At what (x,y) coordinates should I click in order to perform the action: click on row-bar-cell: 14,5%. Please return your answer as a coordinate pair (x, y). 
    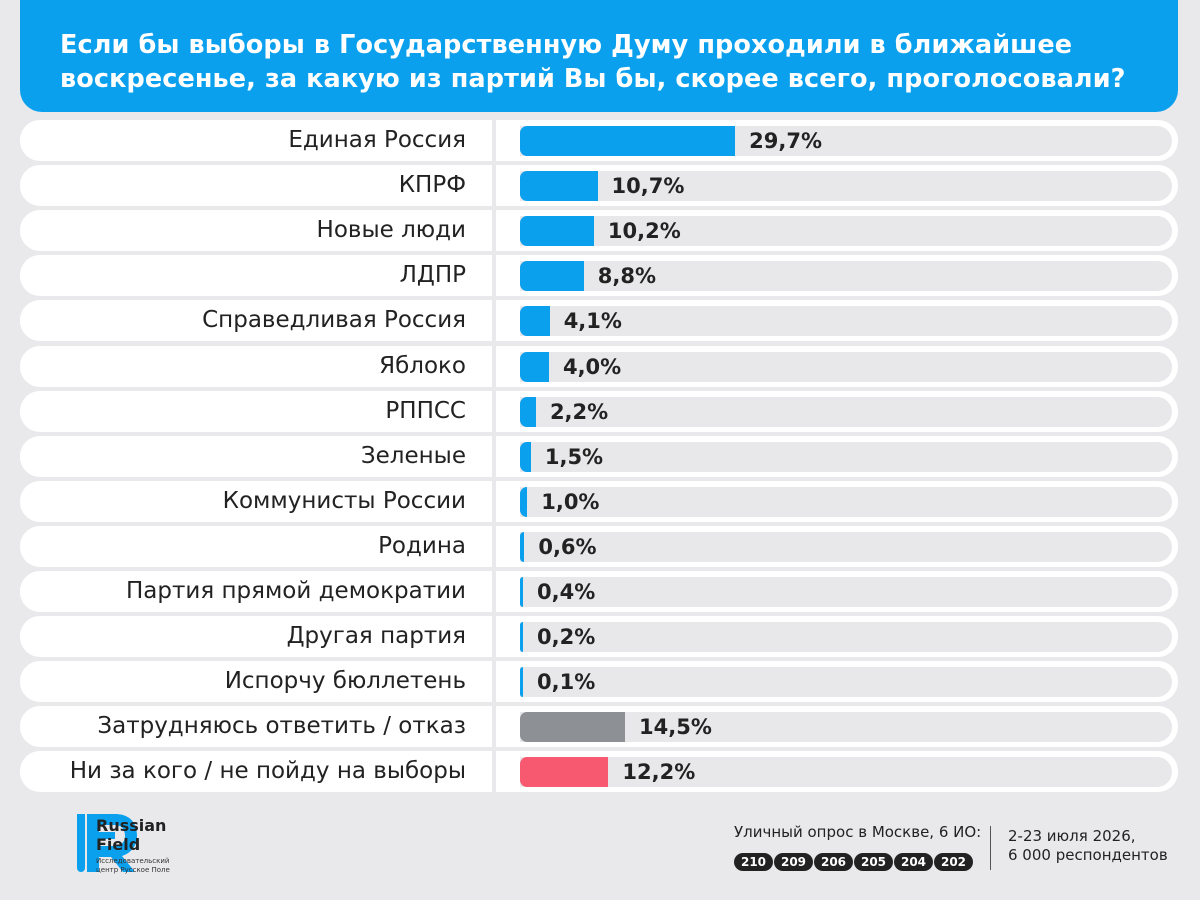
    Looking at the image, I should click on (837, 727).